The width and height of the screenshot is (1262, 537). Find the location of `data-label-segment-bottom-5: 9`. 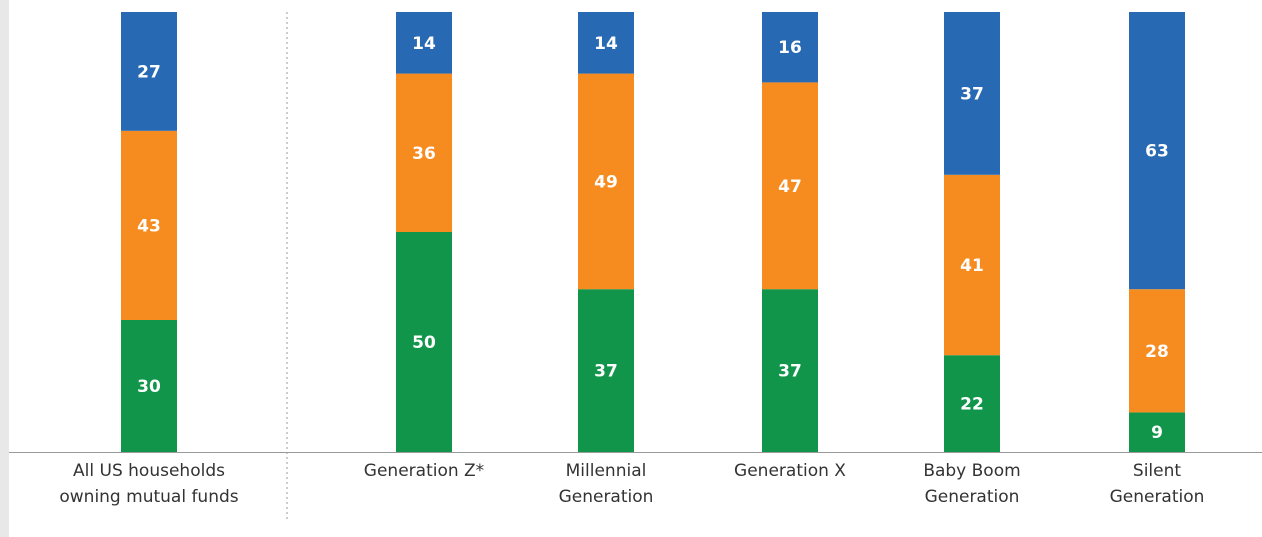

data-label-segment-bottom-5: 9 is located at coordinates (1157, 433).